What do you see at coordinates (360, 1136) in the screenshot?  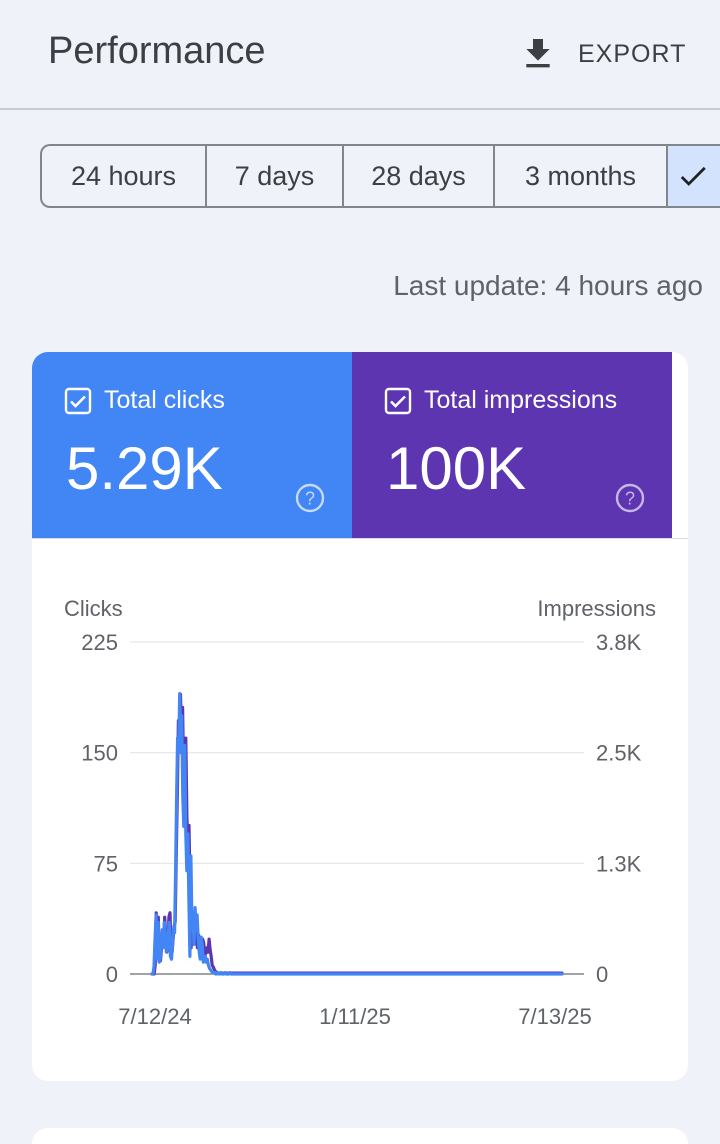 I see `next-card` at bounding box center [360, 1136].